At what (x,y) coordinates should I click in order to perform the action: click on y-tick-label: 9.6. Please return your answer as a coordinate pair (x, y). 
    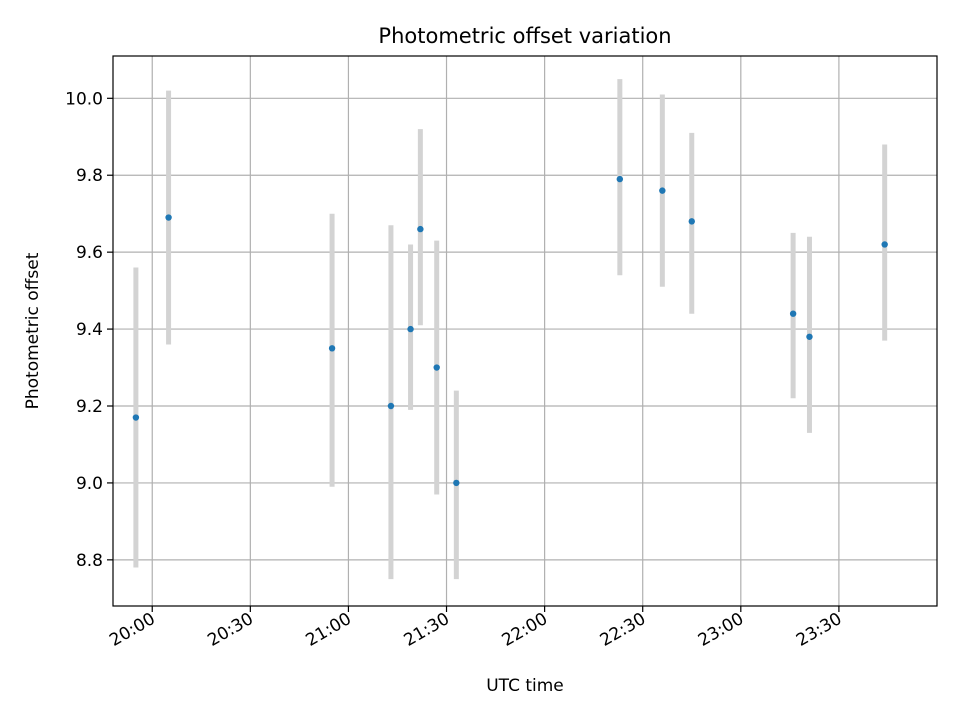
    Looking at the image, I should click on (89, 253).